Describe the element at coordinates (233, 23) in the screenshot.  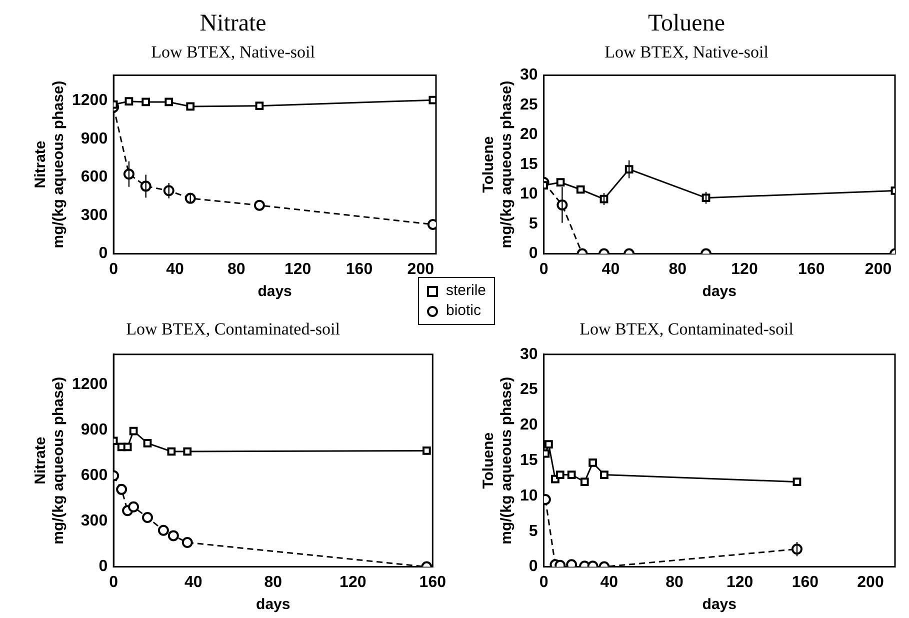
I see `chart-title: Nitrate` at that location.